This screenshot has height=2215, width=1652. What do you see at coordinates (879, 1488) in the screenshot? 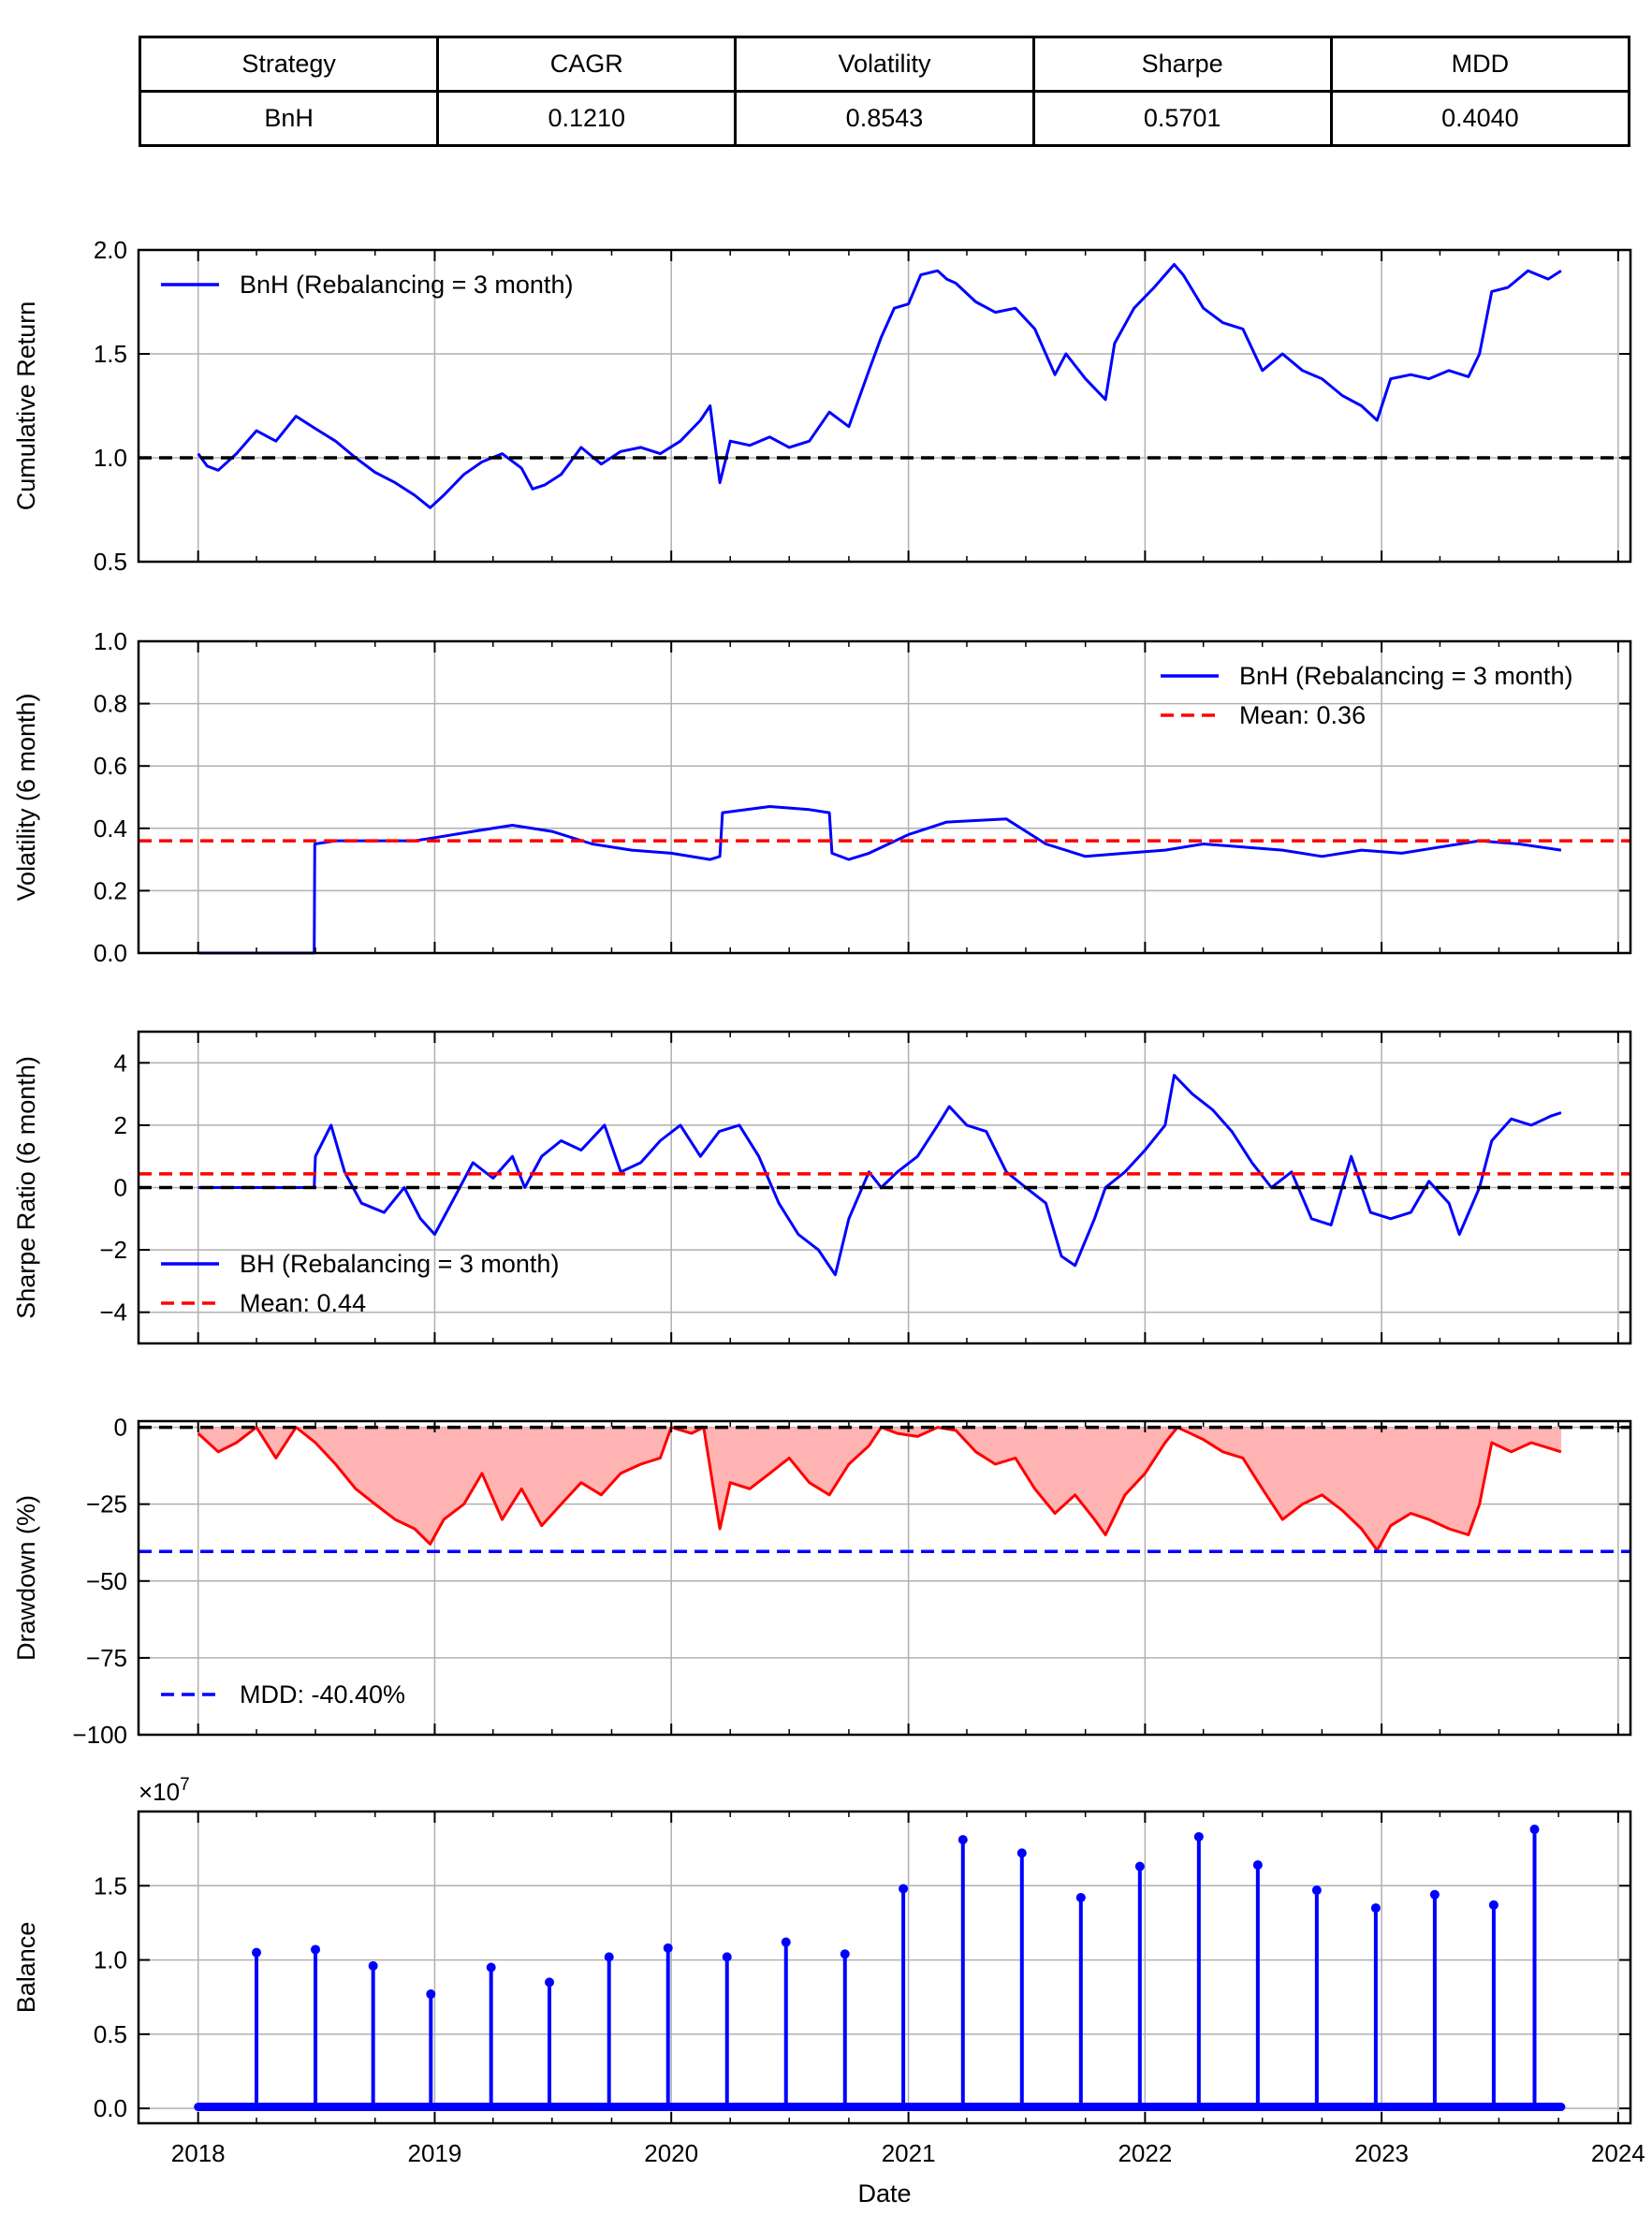
I see `drawdown-area` at bounding box center [879, 1488].